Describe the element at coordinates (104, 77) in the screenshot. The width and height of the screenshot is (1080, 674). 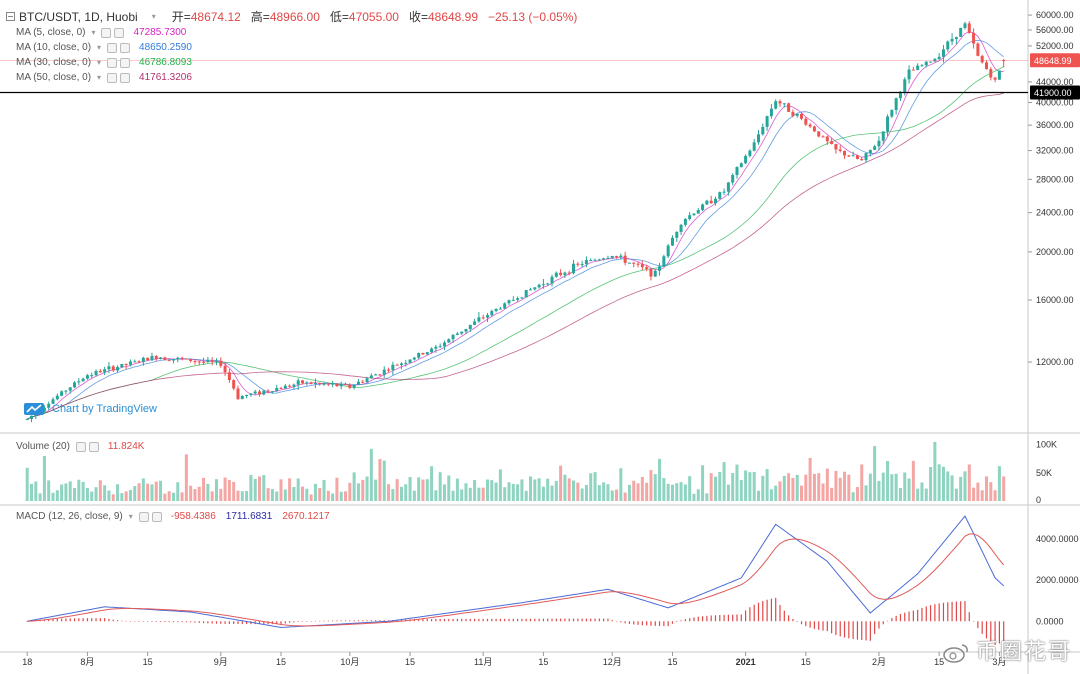
I see `indicator-ma50: MA (50, close, 0) ▾ 41761.3206` at that location.